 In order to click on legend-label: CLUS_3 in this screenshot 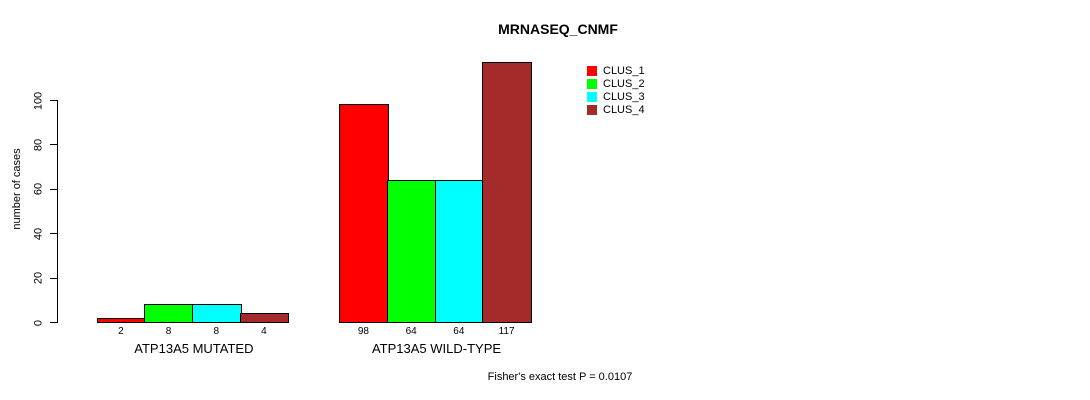, I will do `click(624, 97)`.